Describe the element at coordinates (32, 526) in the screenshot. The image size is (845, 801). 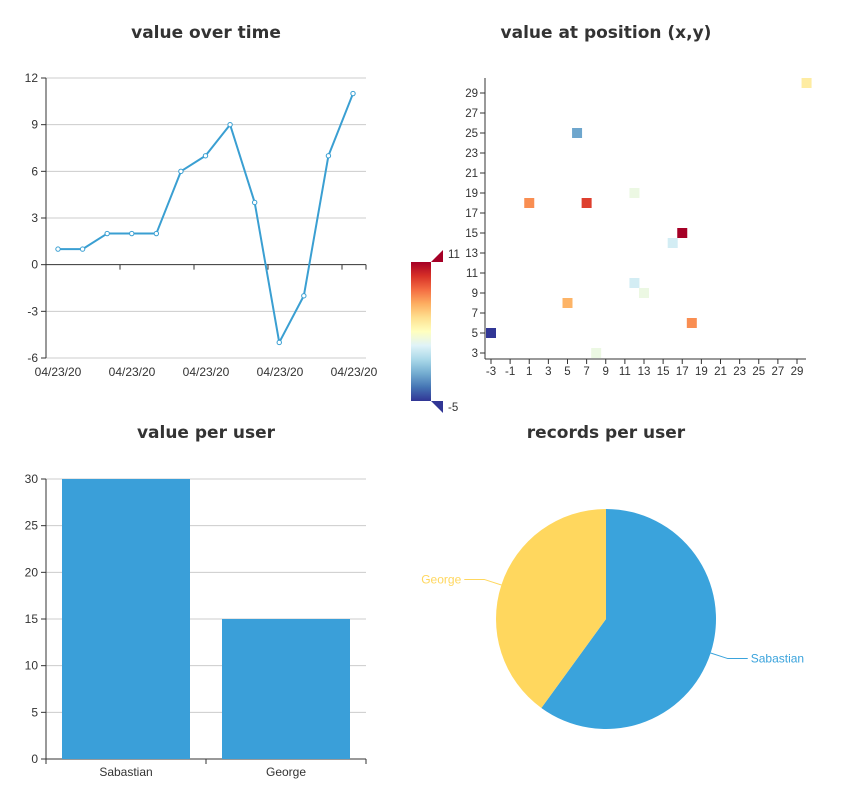
I see `bar-y-tick-label: 25` at that location.